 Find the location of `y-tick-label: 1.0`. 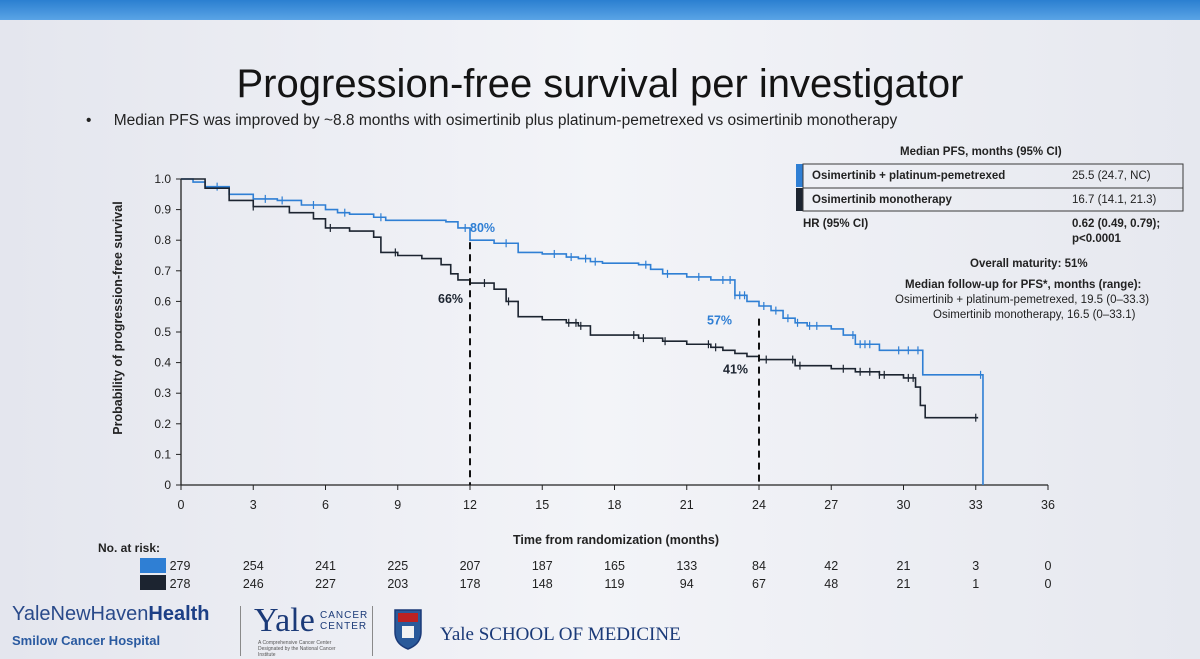

y-tick-label: 1.0 is located at coordinates (162, 179).